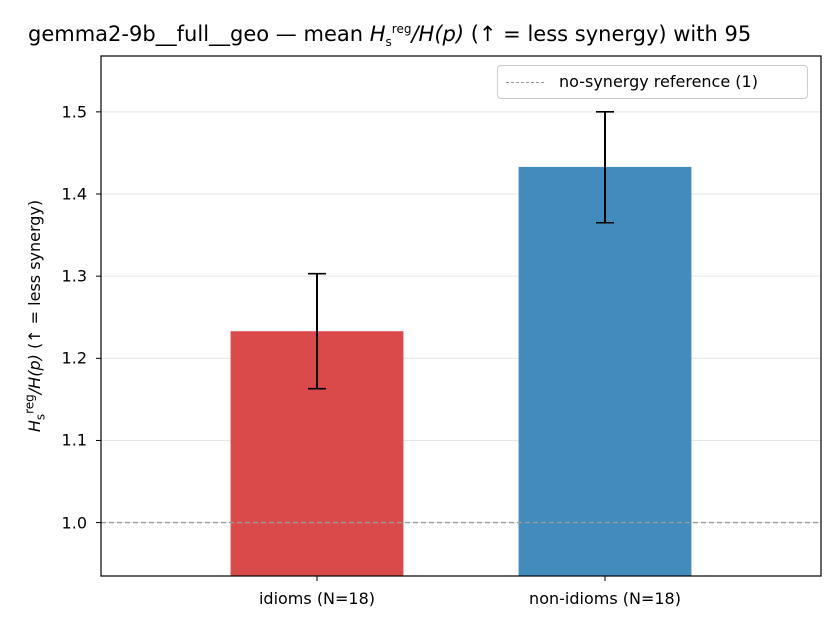  What do you see at coordinates (35, 374) in the screenshot?
I see `ylabel-hp: /H(p)` at bounding box center [35, 374].